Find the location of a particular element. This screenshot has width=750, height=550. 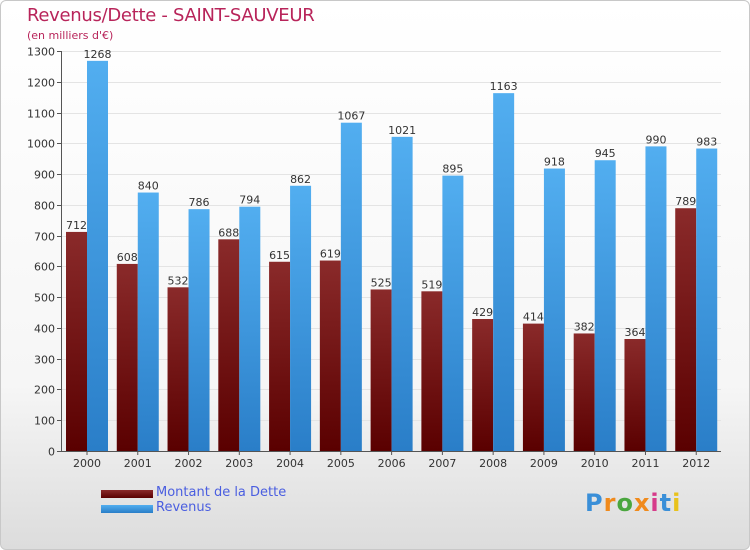

data-label-dette: 789 is located at coordinates (685, 201).